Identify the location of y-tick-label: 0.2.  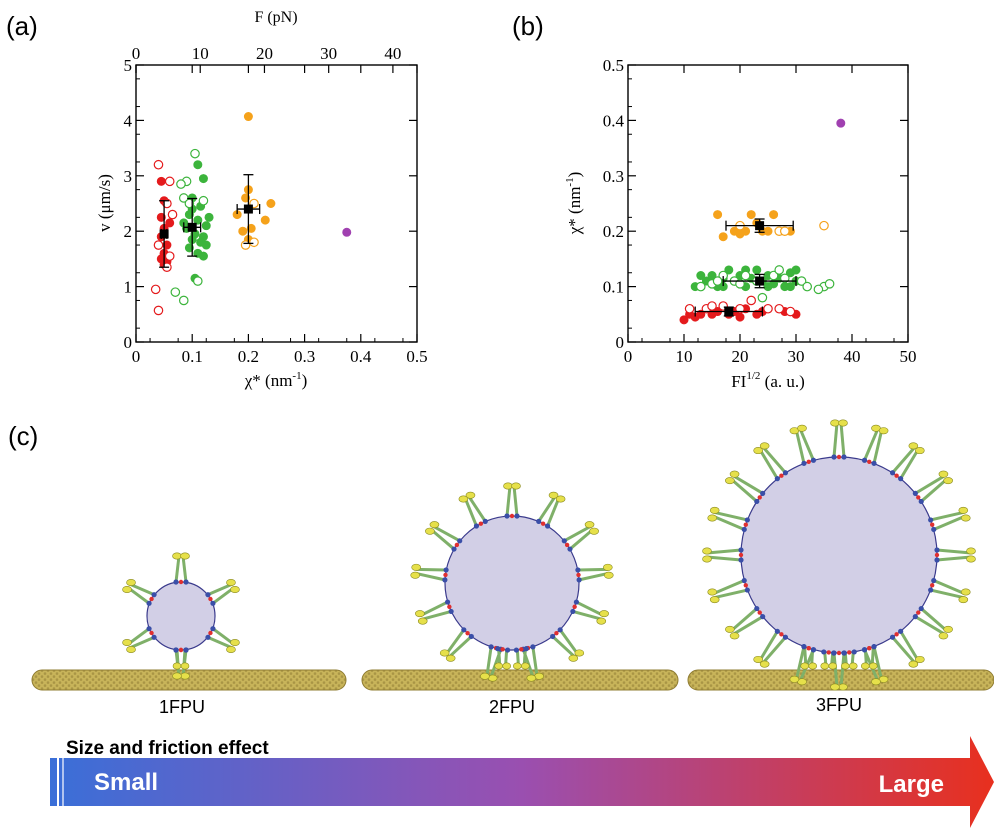
(613, 231).